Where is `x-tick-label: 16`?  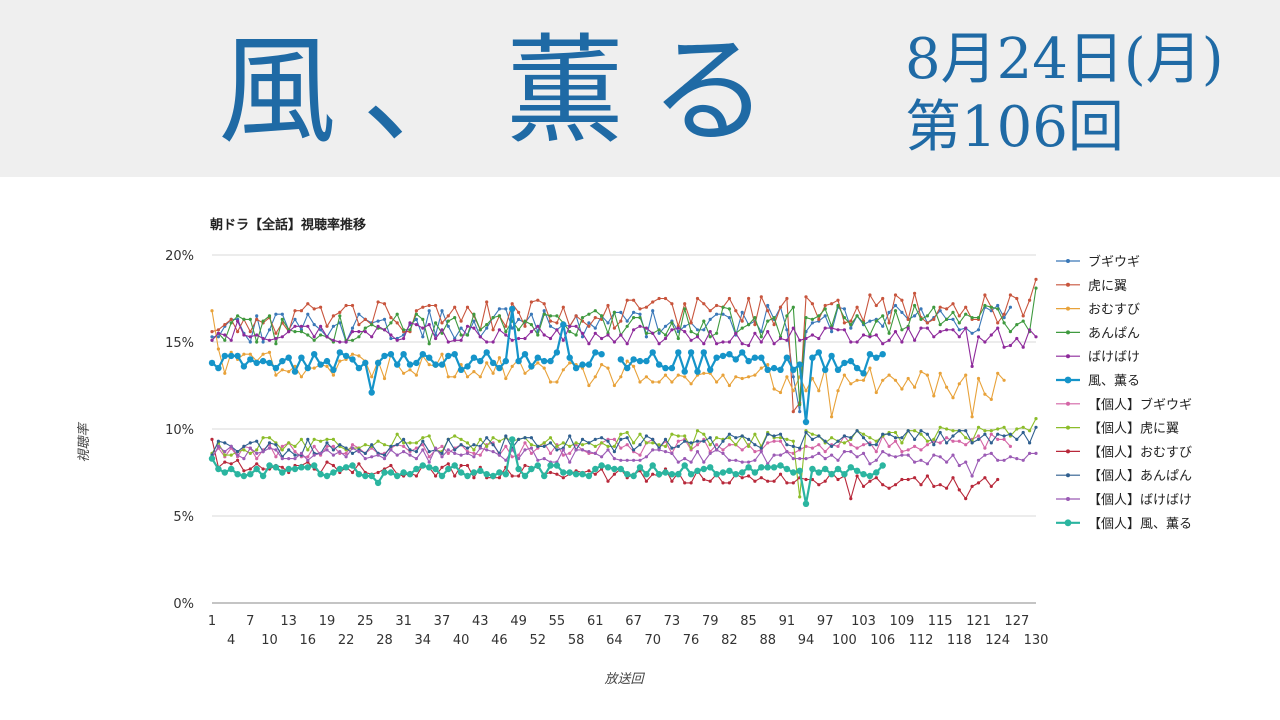 x-tick-label: 16 is located at coordinates (308, 640).